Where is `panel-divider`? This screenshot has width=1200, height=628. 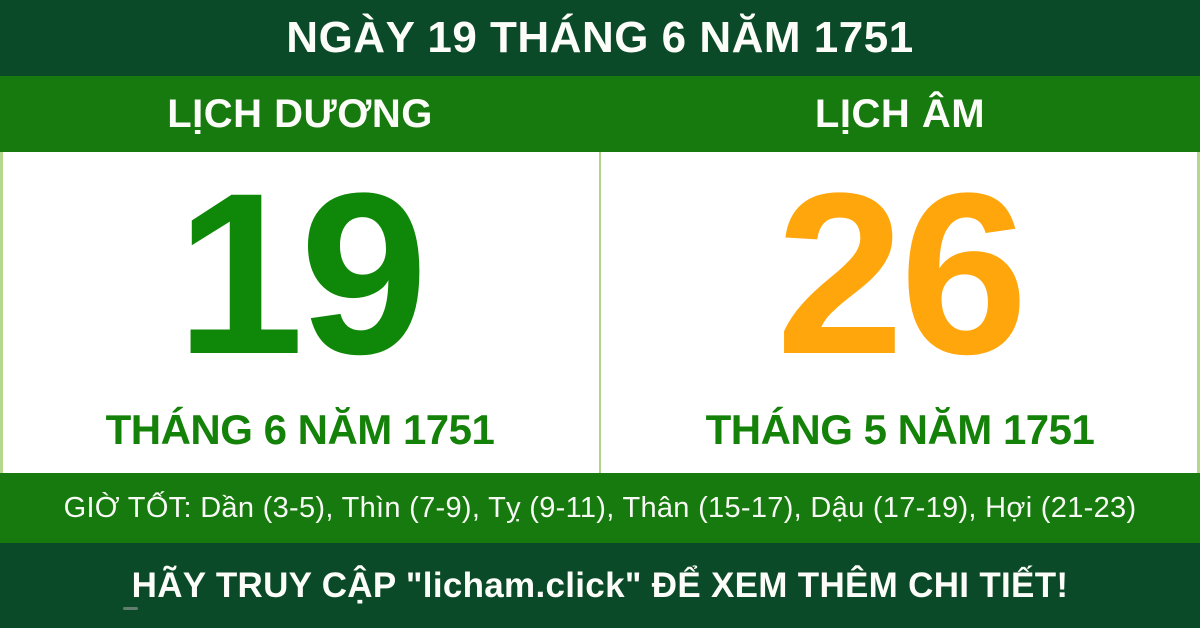 panel-divider is located at coordinates (600, 312).